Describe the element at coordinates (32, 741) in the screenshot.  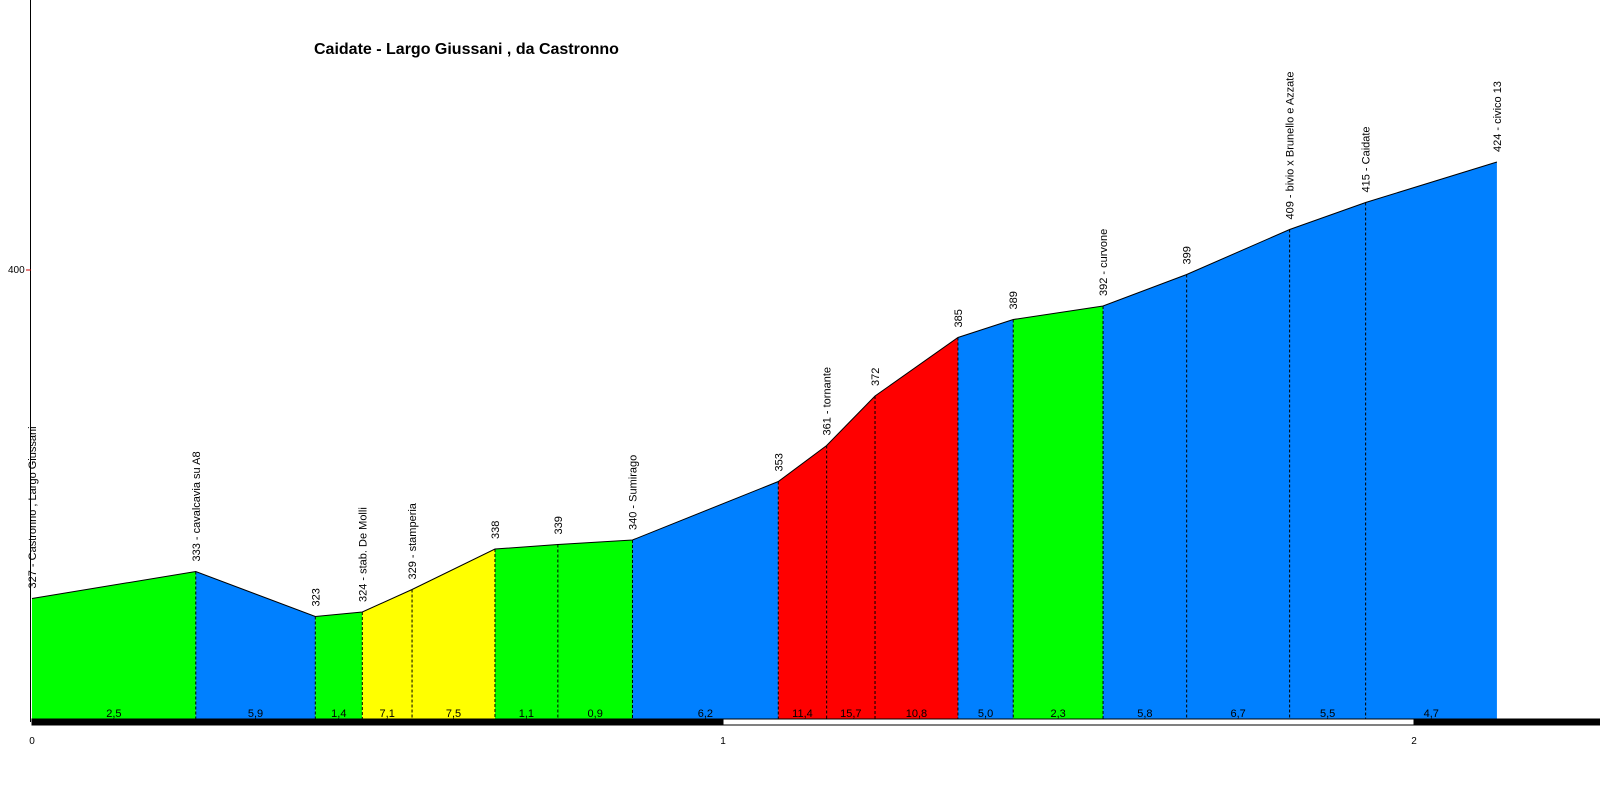
I see `x-tick-label-0: 0` at that location.